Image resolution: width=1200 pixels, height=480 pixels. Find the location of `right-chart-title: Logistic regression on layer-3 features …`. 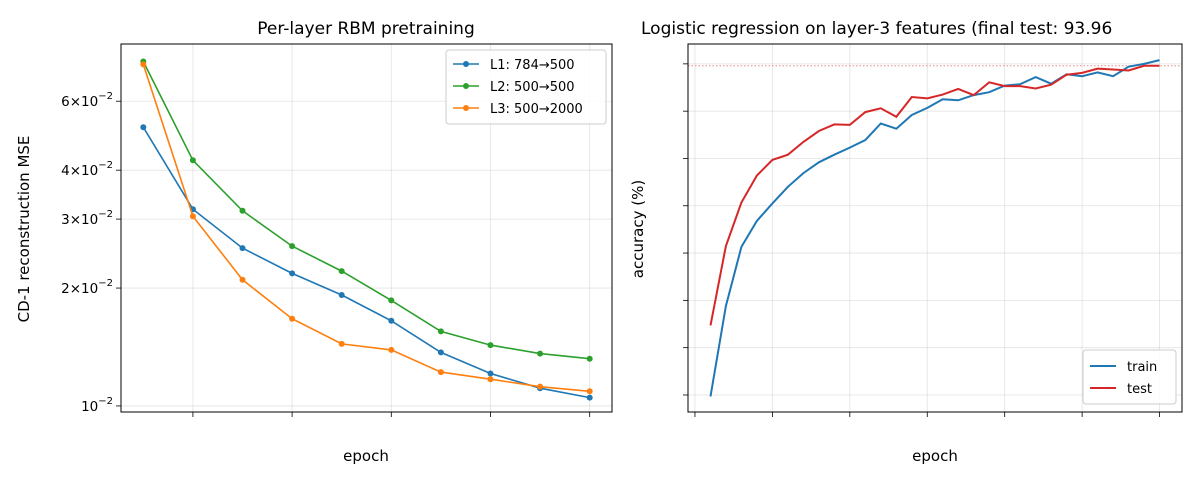

right-chart-title: Logistic regression on layer-3 features … is located at coordinates (876, 29).